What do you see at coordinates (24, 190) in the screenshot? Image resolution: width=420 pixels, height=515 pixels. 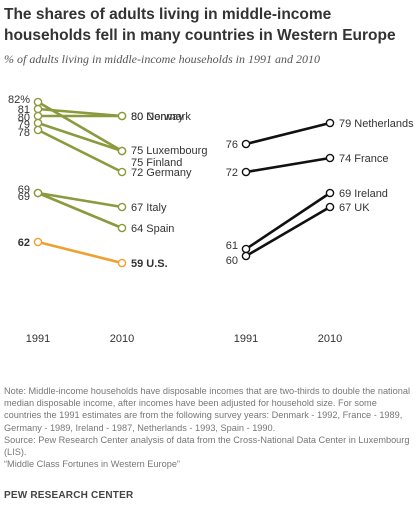 I see `start-label-italy: 69` at bounding box center [24, 190].